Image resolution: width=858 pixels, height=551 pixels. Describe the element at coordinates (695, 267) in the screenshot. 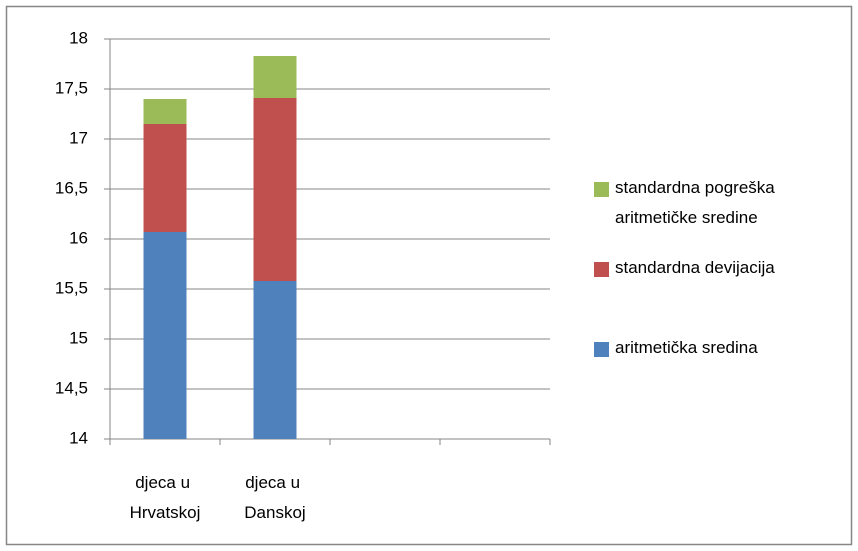

I see `legend-label: standardna devijacija` at that location.